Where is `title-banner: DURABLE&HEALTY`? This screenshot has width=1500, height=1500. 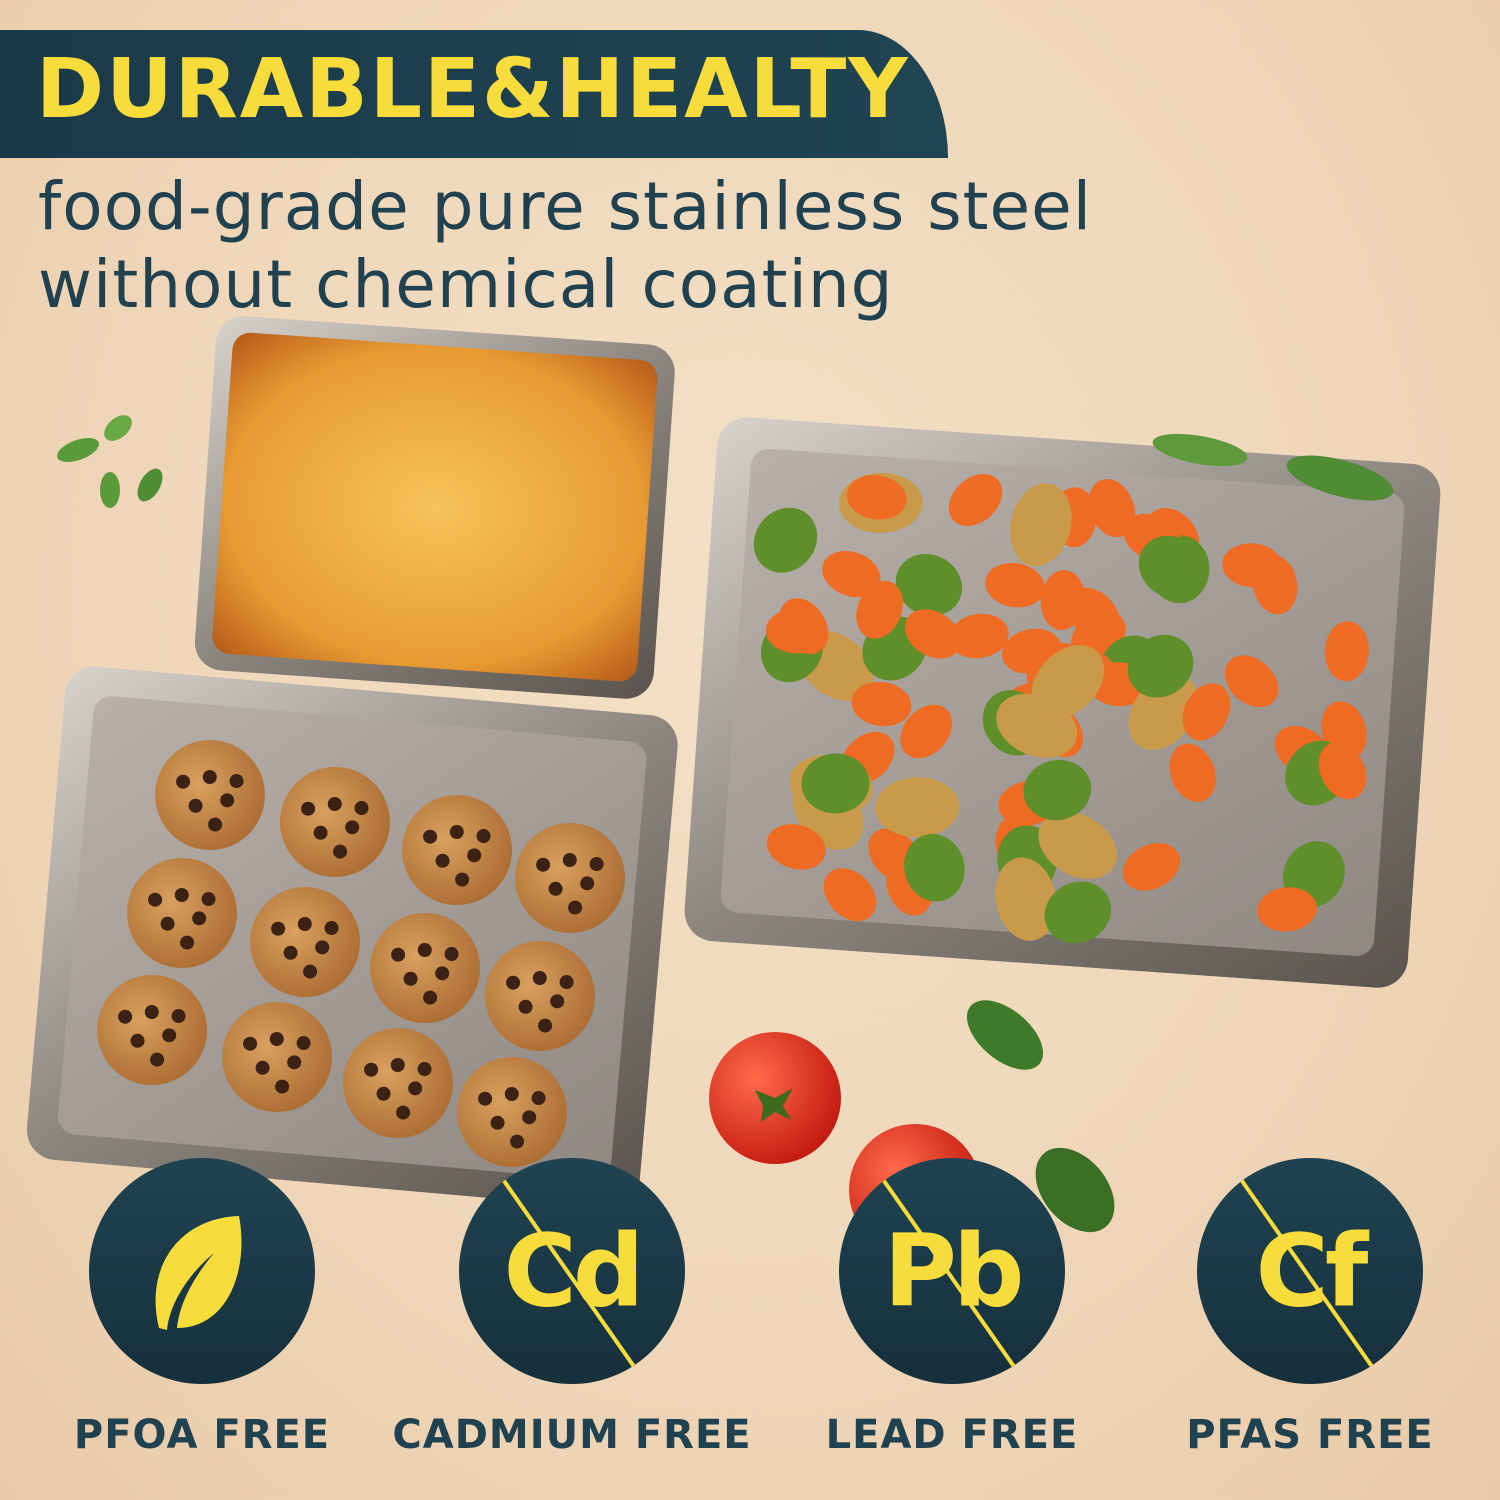 title-banner: DURABLE&HEALTY is located at coordinates (474, 94).